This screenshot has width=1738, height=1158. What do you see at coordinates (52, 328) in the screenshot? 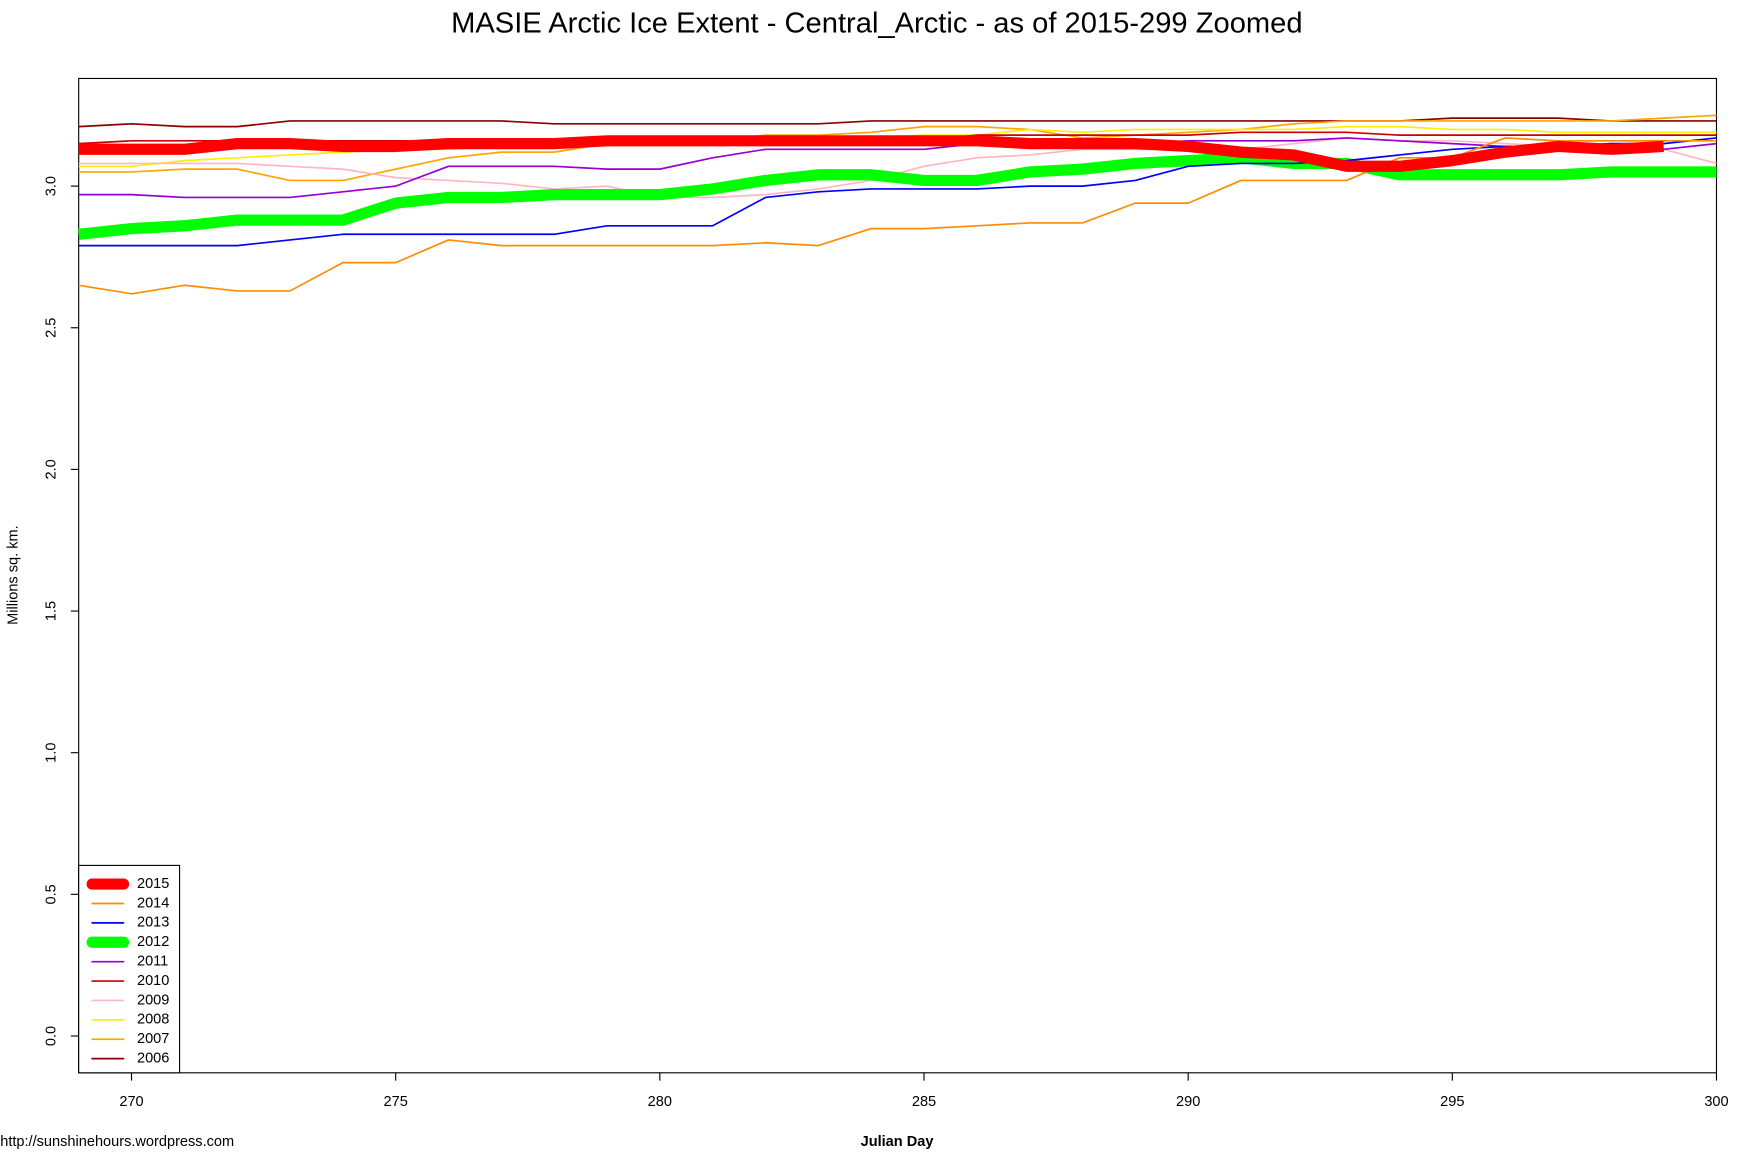
I see `y-tick-label: 2.5` at bounding box center [52, 328].